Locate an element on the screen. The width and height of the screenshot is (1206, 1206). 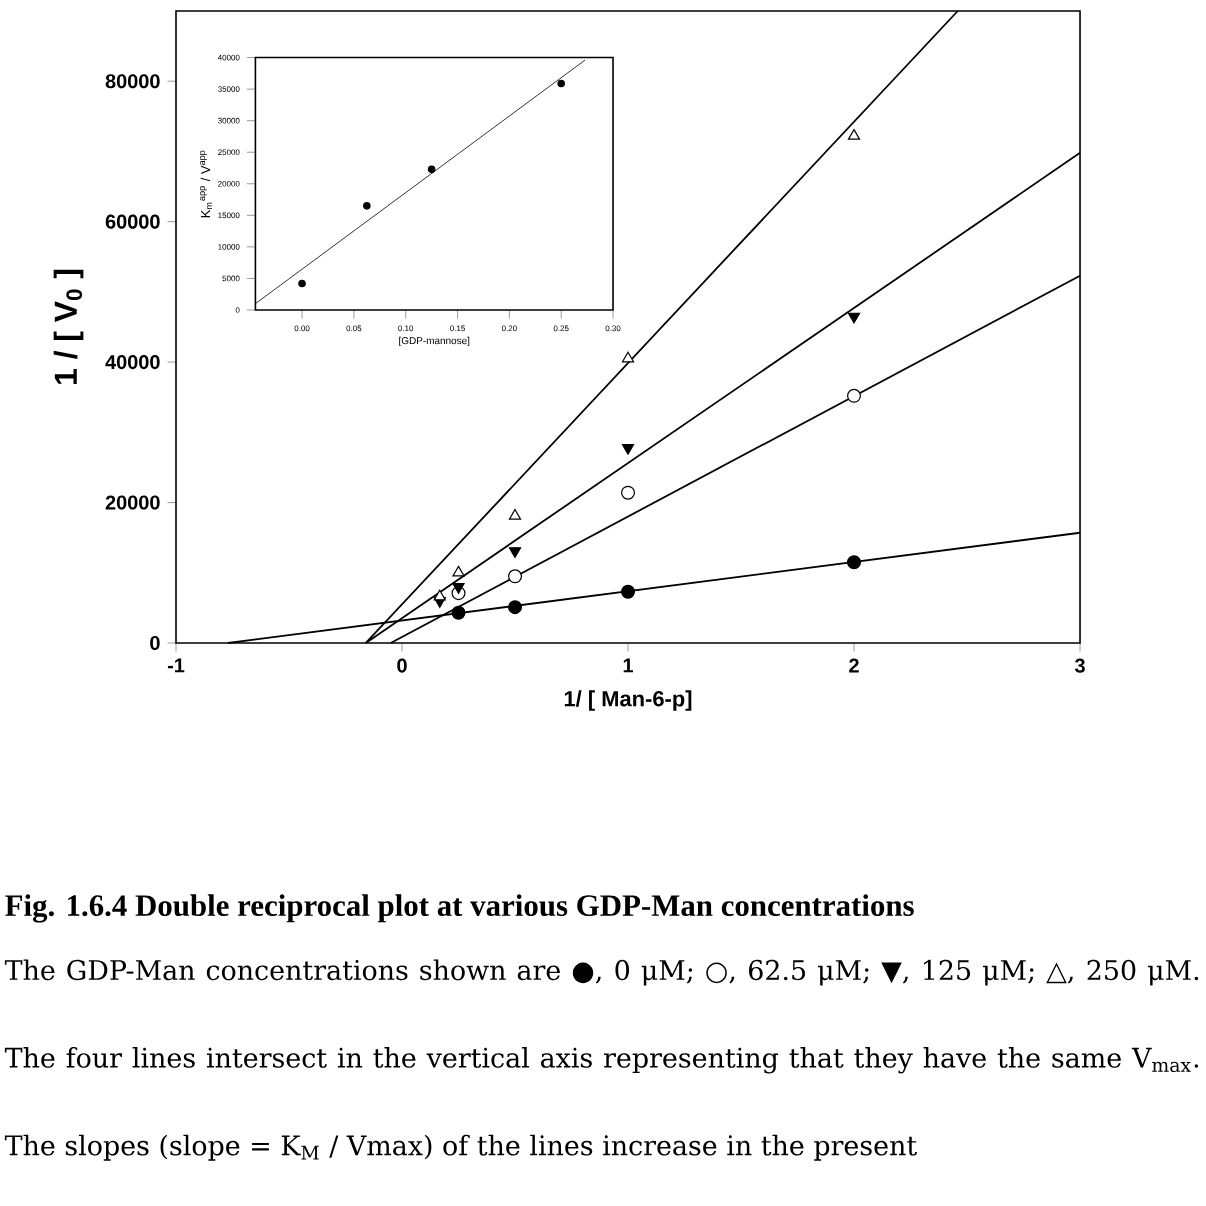
y-tick-label: 0 is located at coordinates (155, 643).